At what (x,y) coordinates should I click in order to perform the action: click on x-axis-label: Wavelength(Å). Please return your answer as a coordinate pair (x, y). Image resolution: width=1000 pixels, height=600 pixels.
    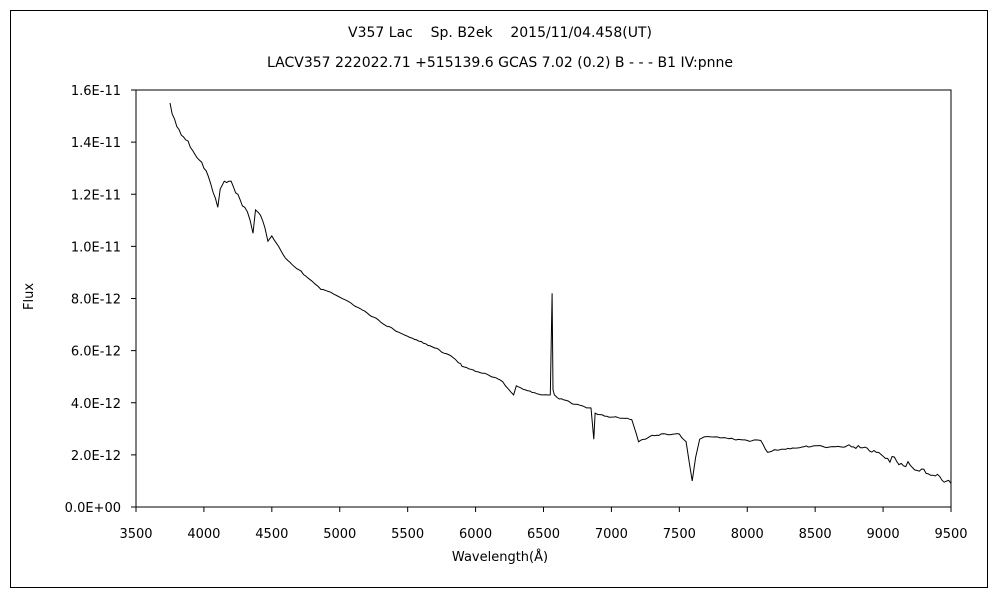
    Looking at the image, I should click on (500, 557).